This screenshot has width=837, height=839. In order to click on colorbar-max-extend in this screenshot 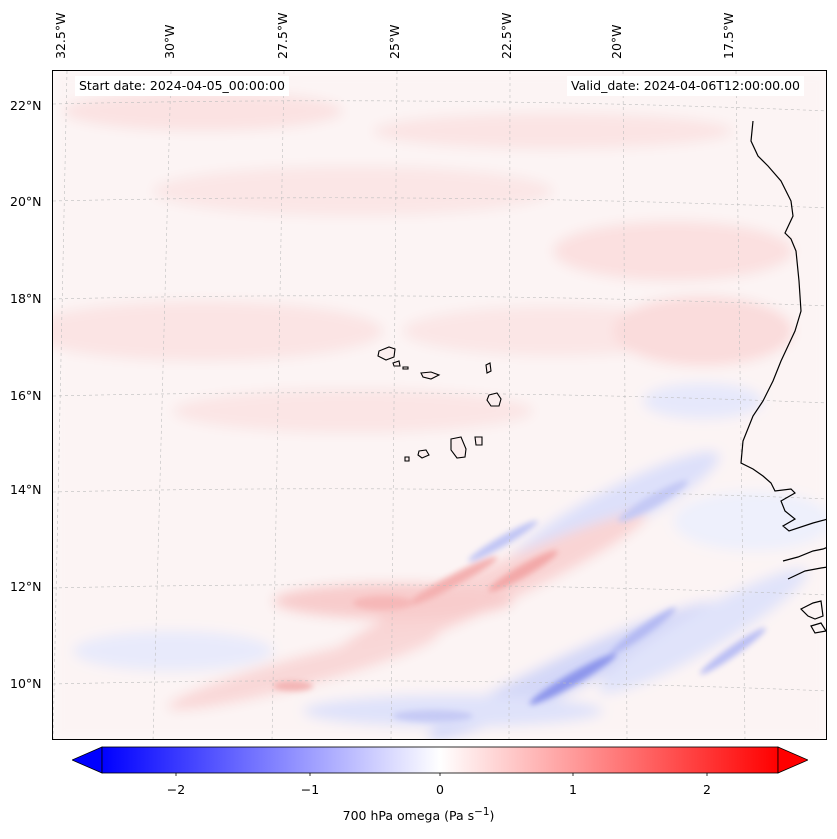, I will do `click(792, 760)`.